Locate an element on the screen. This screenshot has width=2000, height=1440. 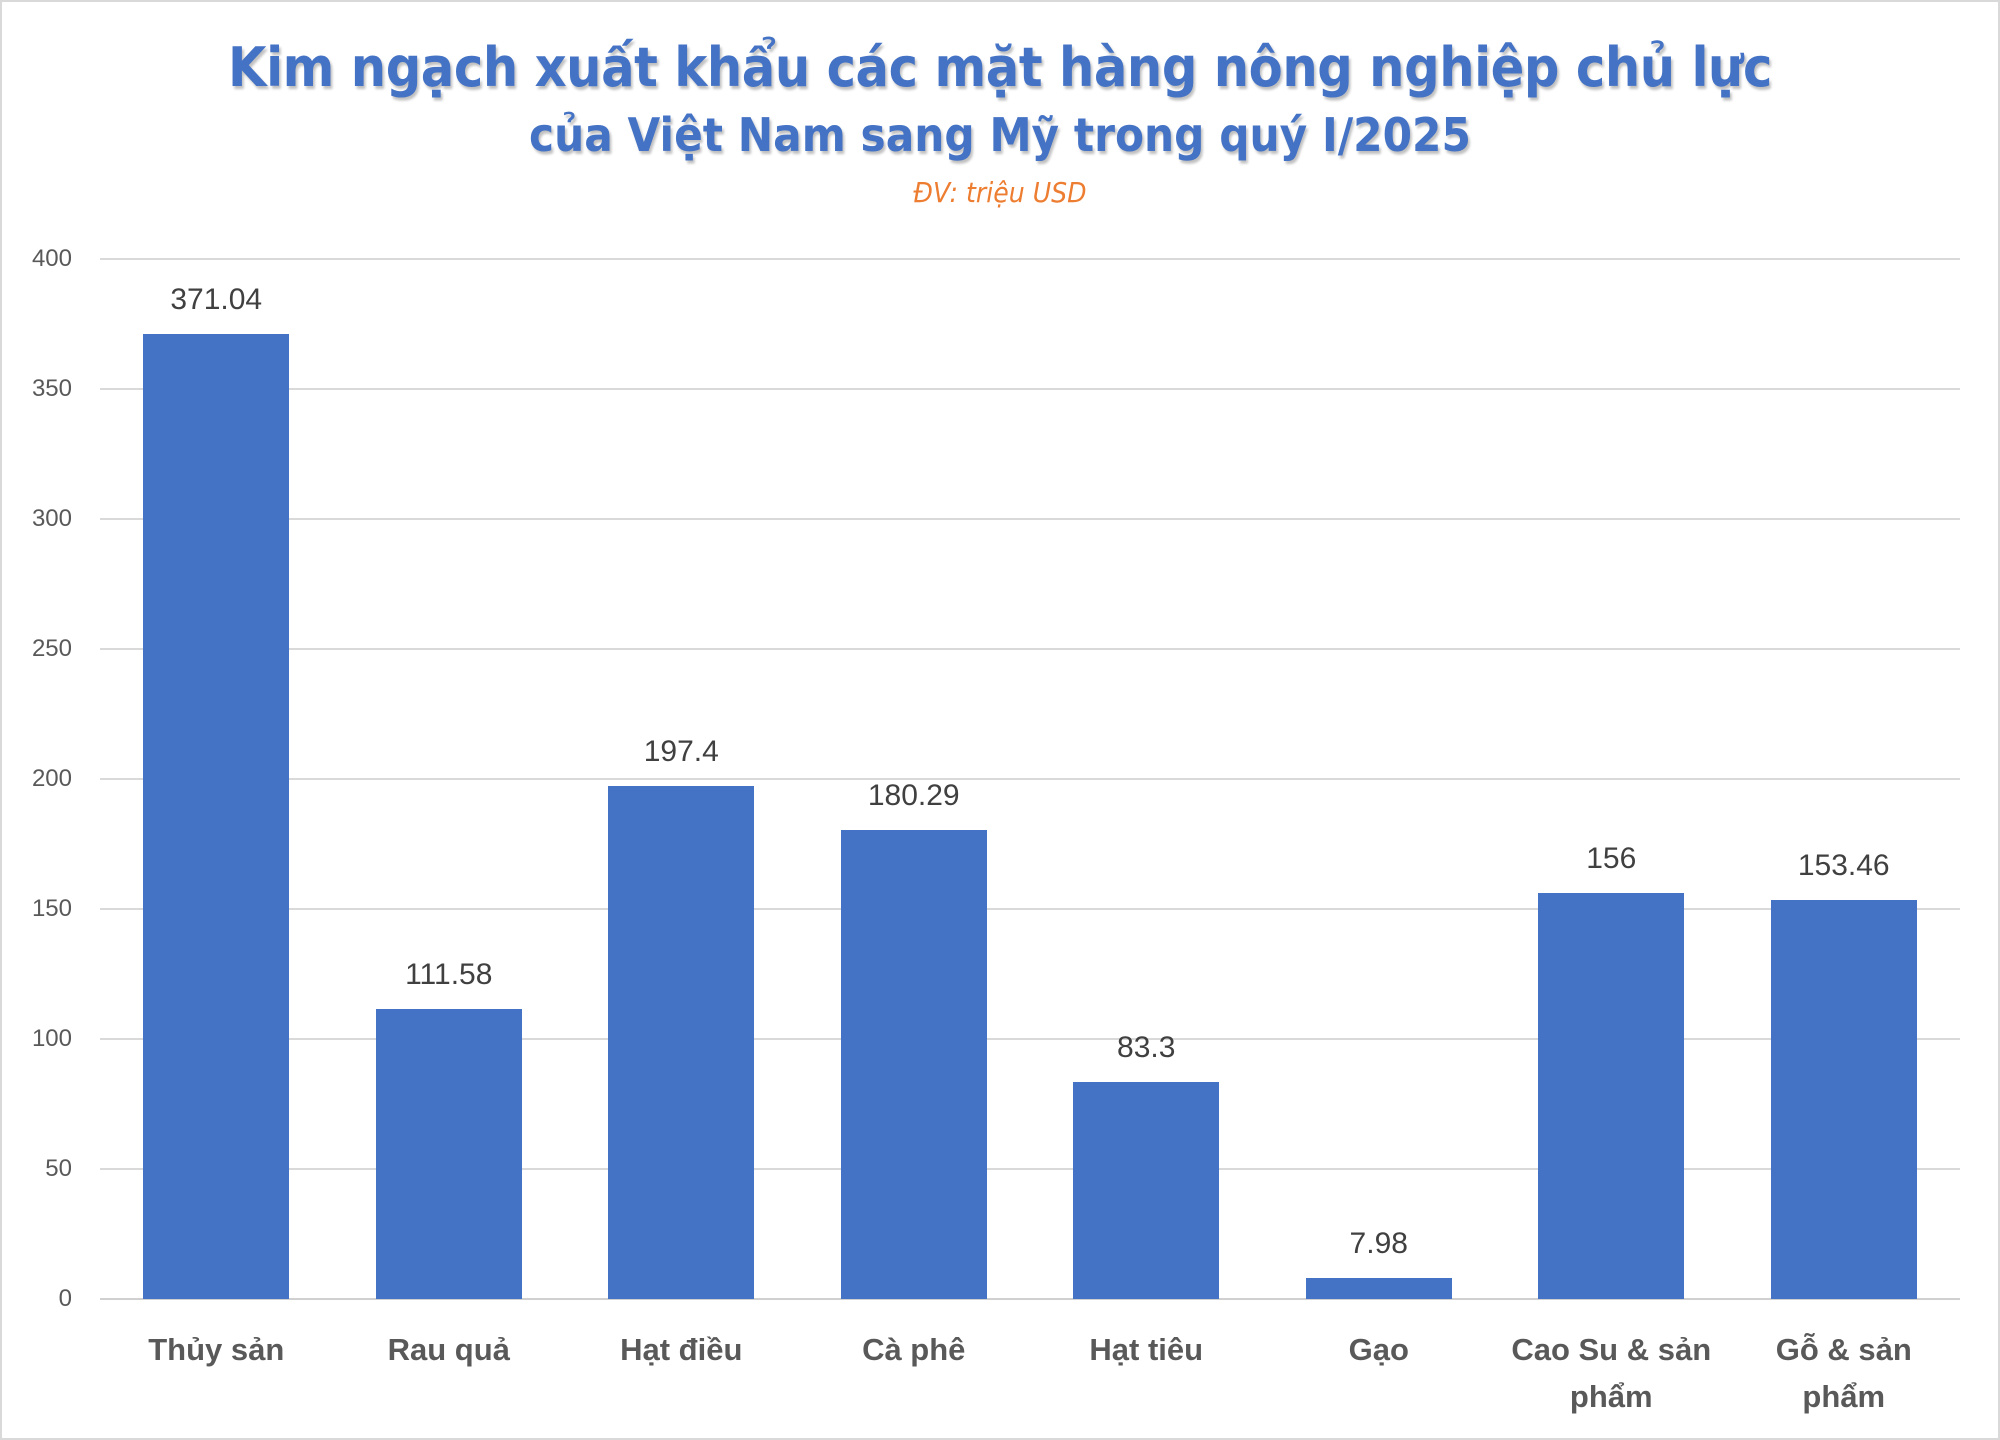
category-label-line: Hạt tiêu is located at coordinates (1146, 1349).